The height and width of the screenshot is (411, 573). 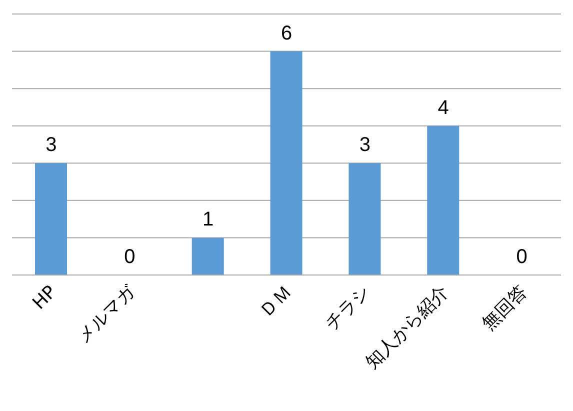 What do you see at coordinates (208, 219) in the screenshot?
I see `data-label: 1` at bounding box center [208, 219].